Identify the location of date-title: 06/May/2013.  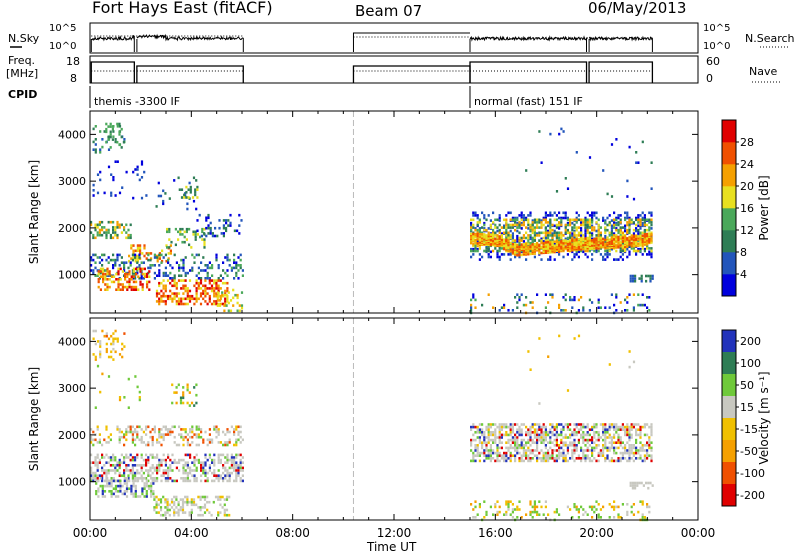
(637, 8).